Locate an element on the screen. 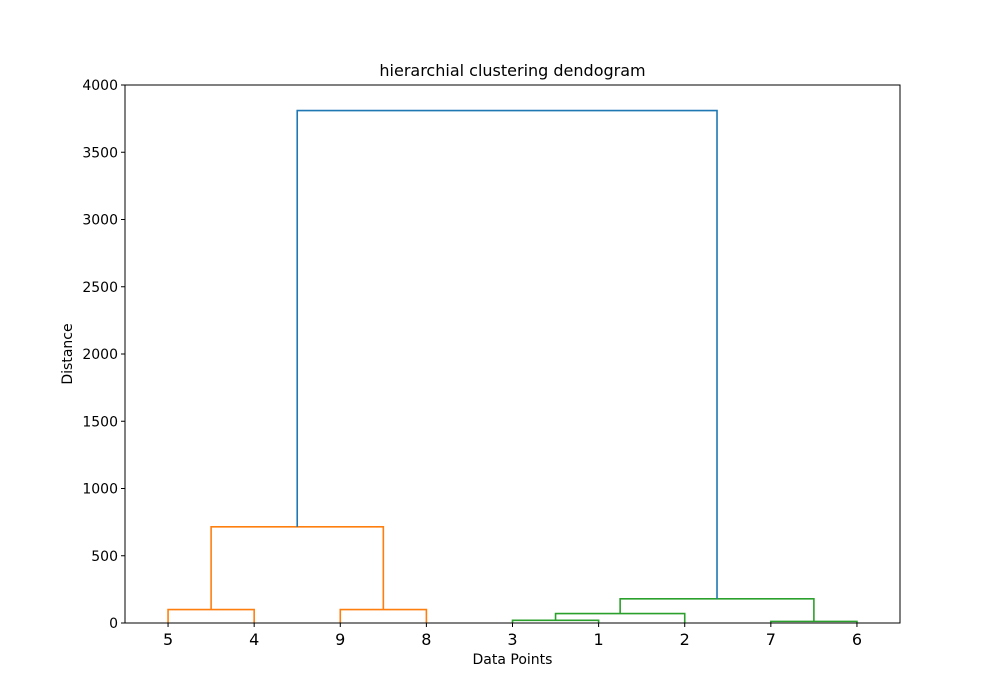  y-tick-label: 3500 is located at coordinates (100, 153).